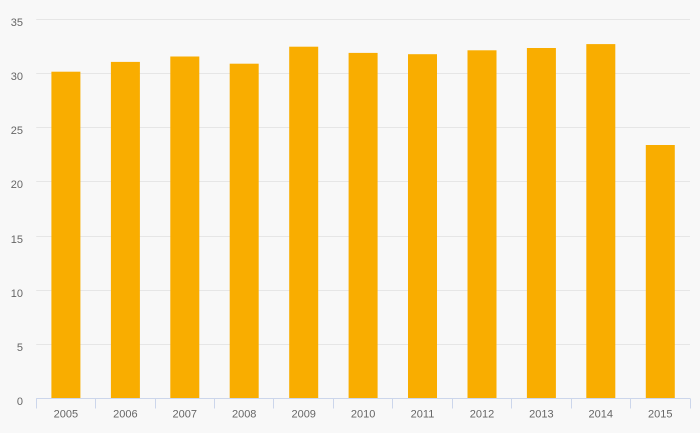  I want to click on svg-text: 15, so click(17, 240).